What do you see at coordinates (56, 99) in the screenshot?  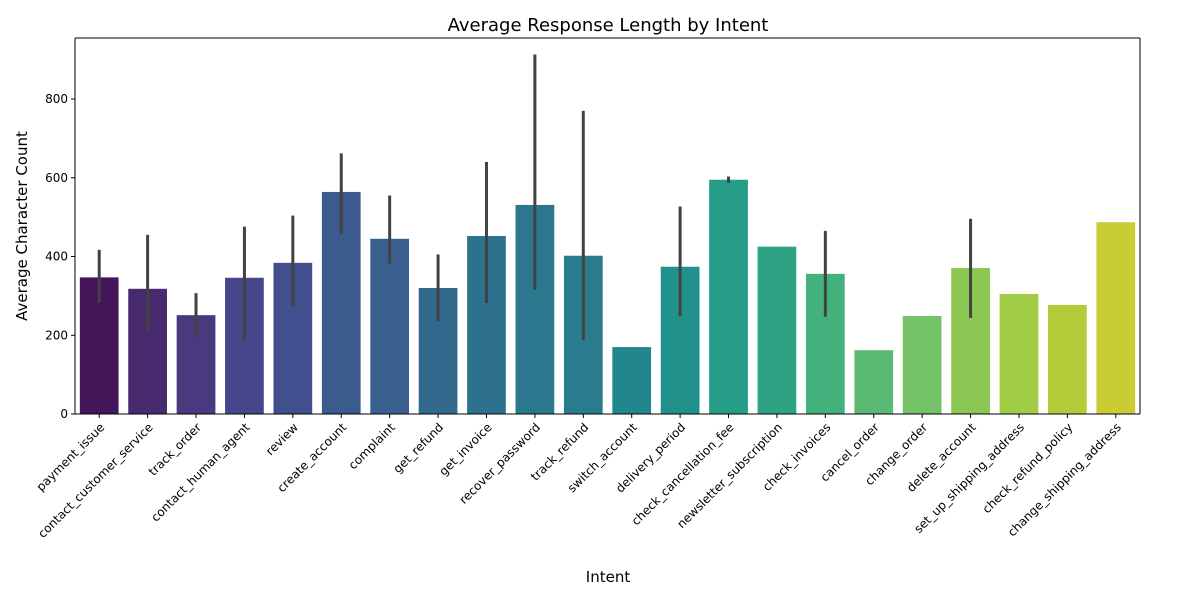 I see `y-tick-label: 800` at bounding box center [56, 99].